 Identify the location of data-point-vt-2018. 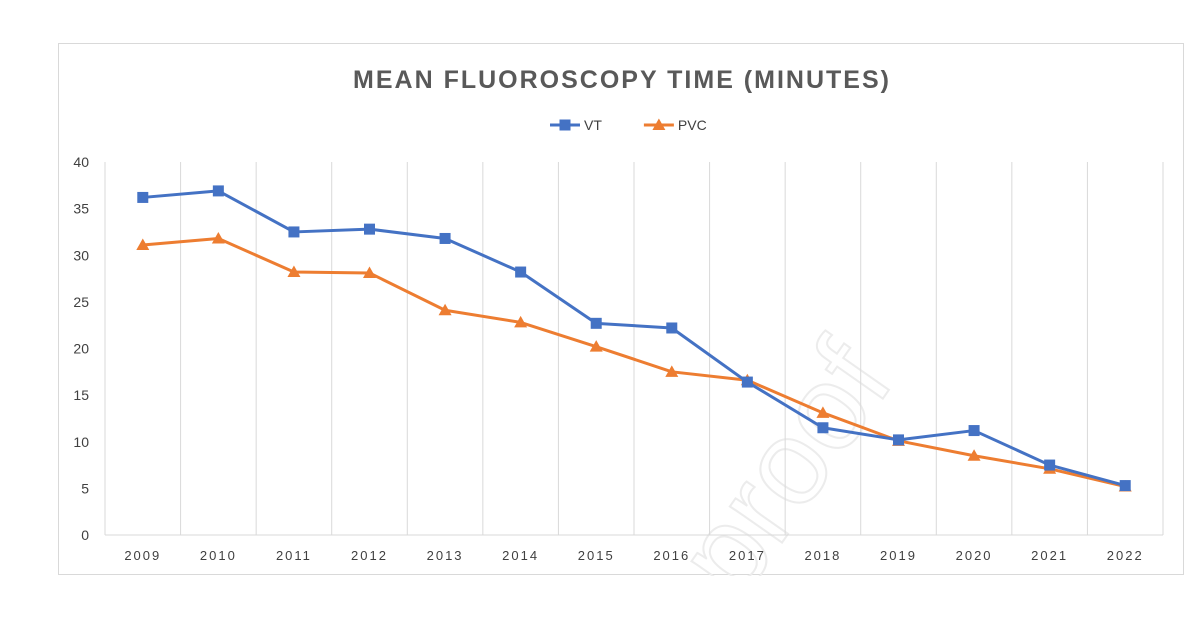
(823, 428).